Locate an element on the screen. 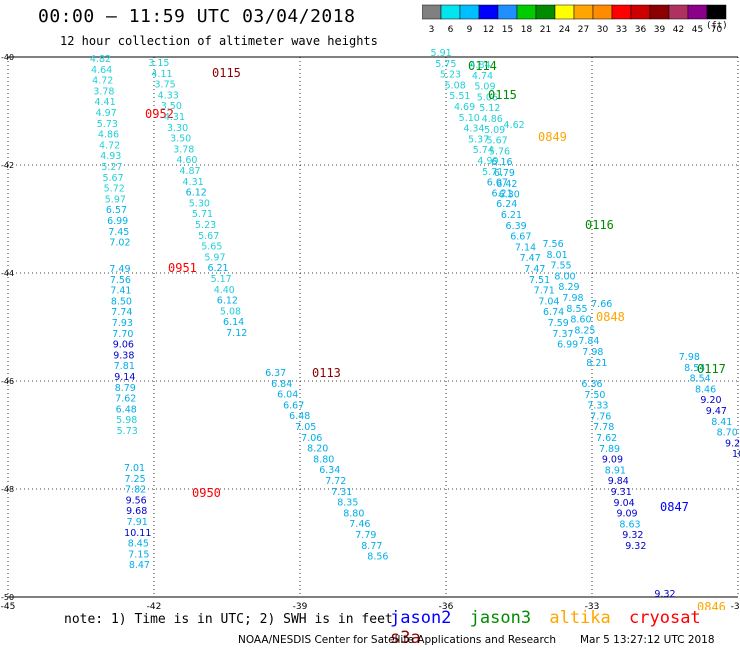  swh-value: 8.50 is located at coordinates (121, 301).